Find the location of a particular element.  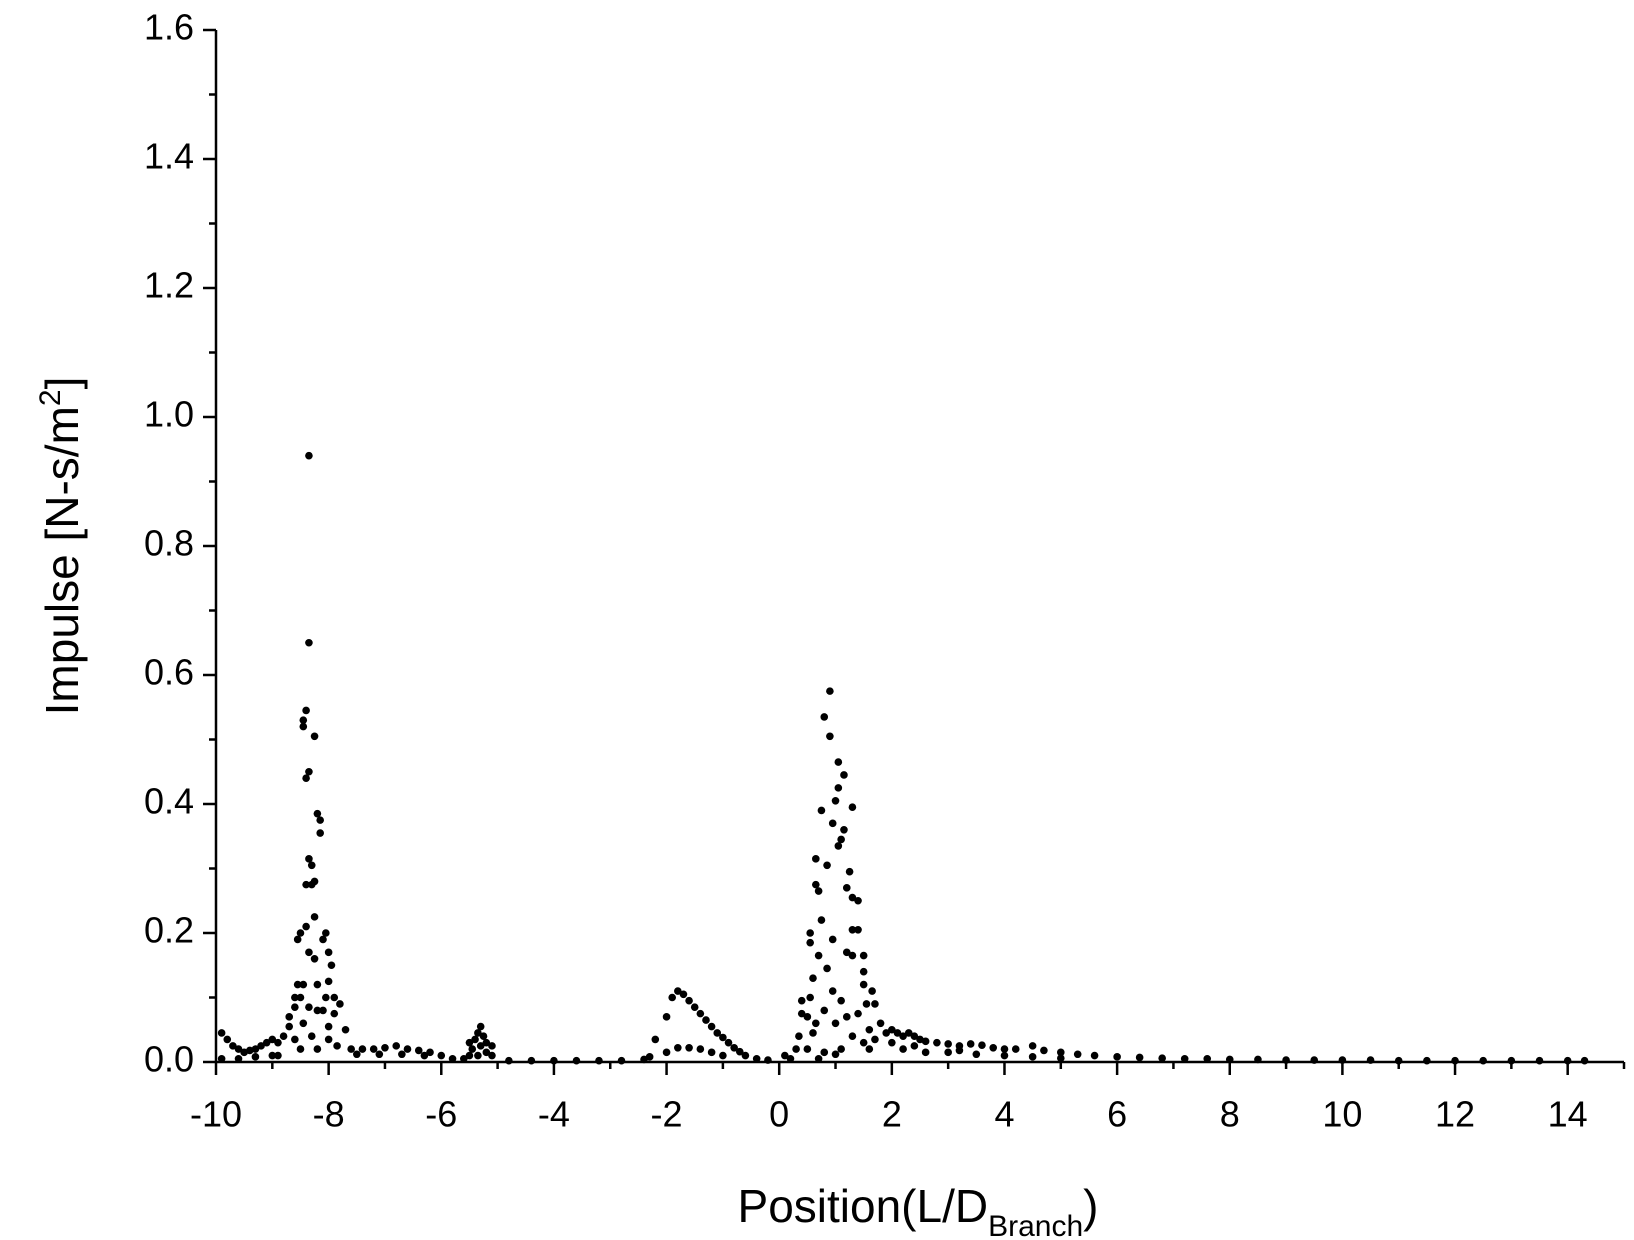

y-label-text: Impulse [N-s/m is located at coordinates (62, 560).